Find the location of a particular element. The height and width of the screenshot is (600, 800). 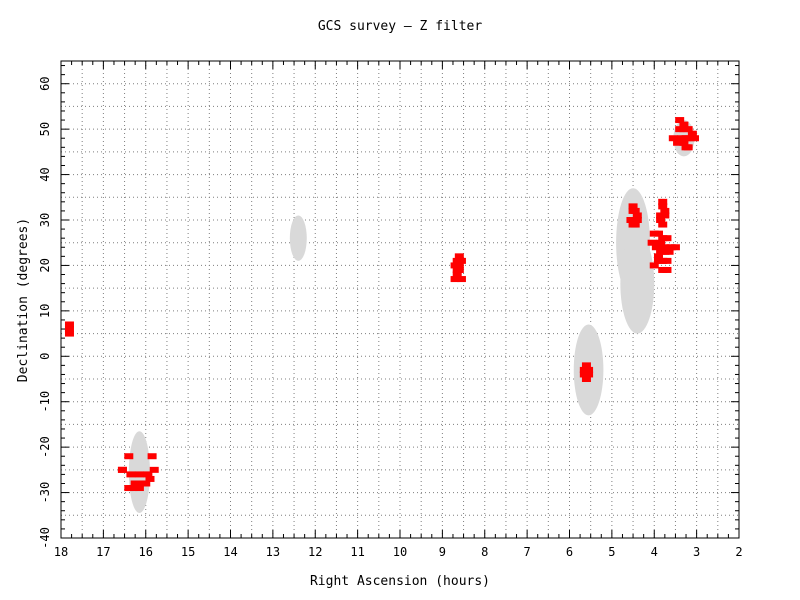

x-tick-label: 13 is located at coordinates (273, 552).